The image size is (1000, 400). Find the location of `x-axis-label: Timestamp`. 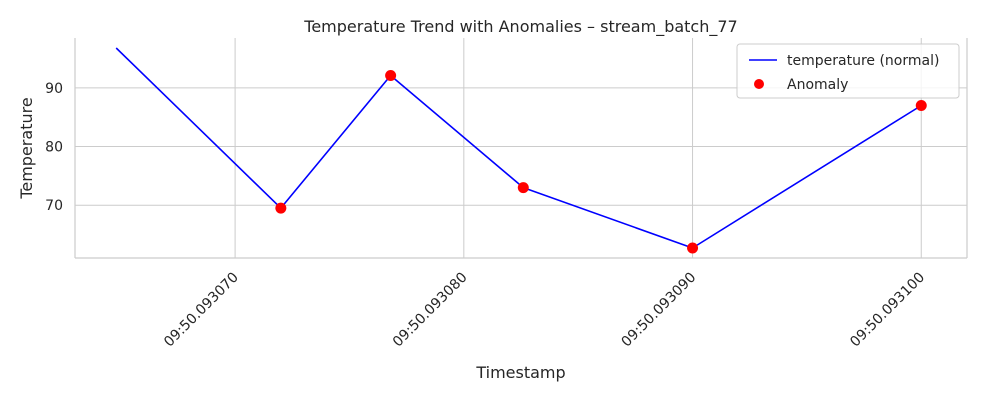

x-axis-label: Timestamp is located at coordinates (520, 372).